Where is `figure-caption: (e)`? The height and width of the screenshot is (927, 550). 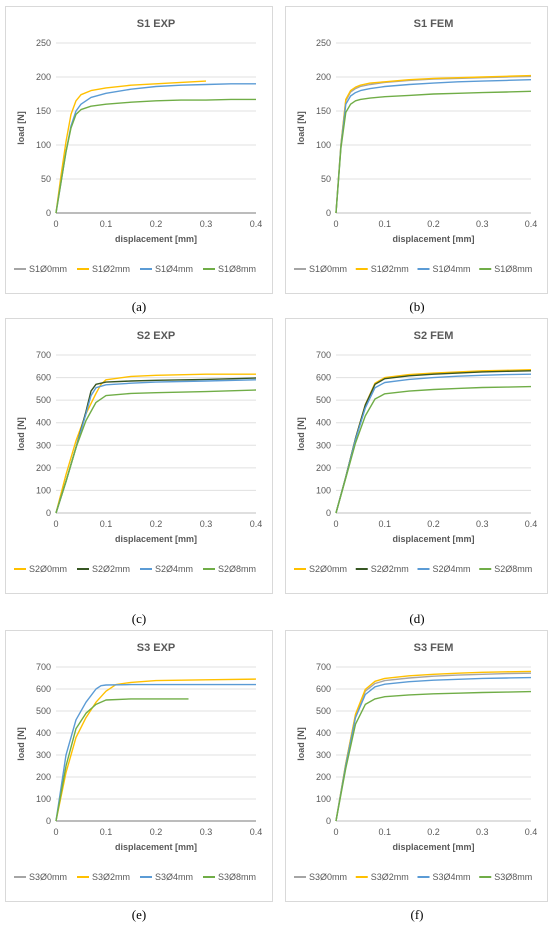
figure-caption: (e) is located at coordinates (139, 914).